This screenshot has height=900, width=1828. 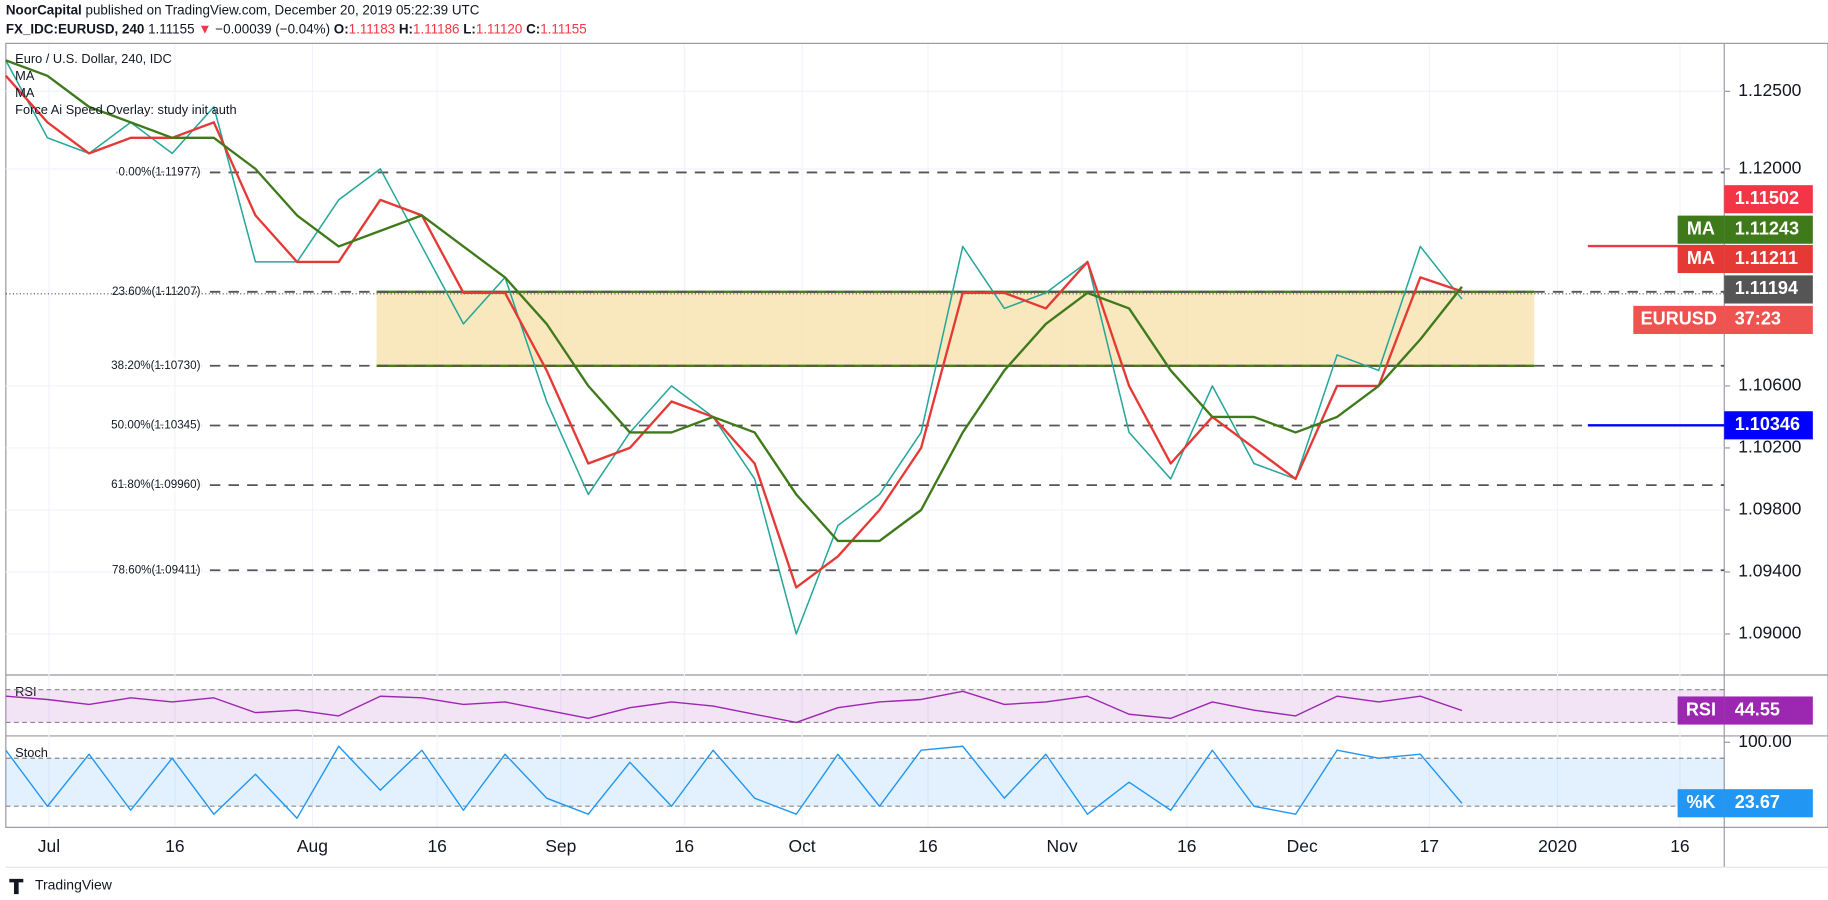 What do you see at coordinates (1757, 802) in the screenshot?
I see `badge-text: 23.67` at bounding box center [1757, 802].